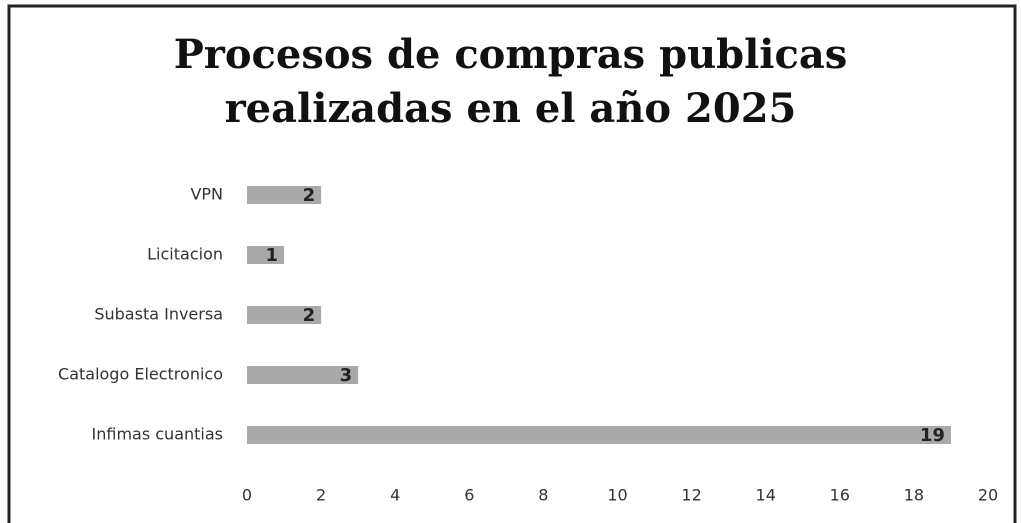 The width and height of the screenshot is (1021, 523). What do you see at coordinates (395, 495) in the screenshot?
I see `x-tick-label: 4` at bounding box center [395, 495].